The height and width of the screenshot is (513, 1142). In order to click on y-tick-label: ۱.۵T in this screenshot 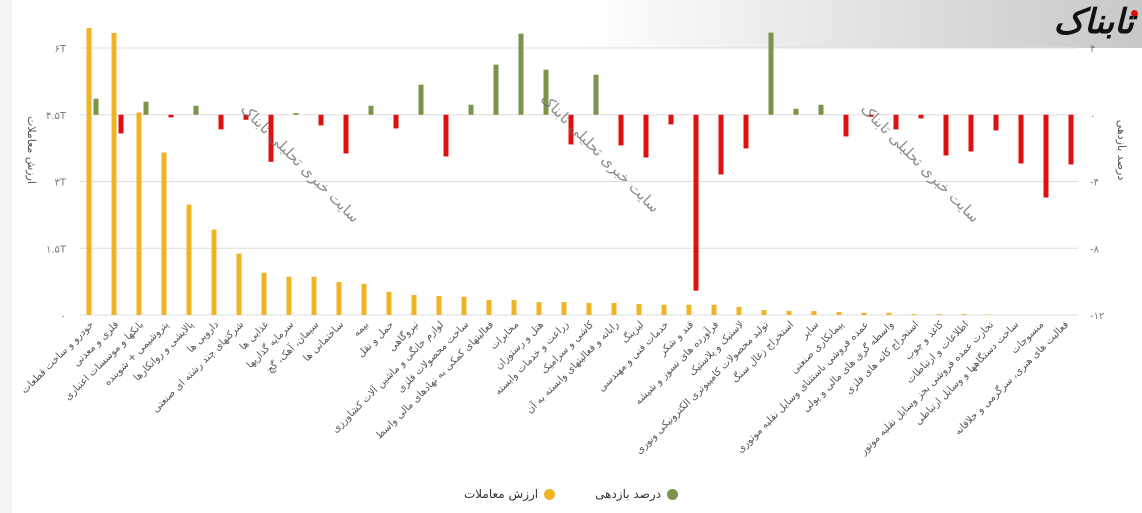, I will do `click(56, 249)`.